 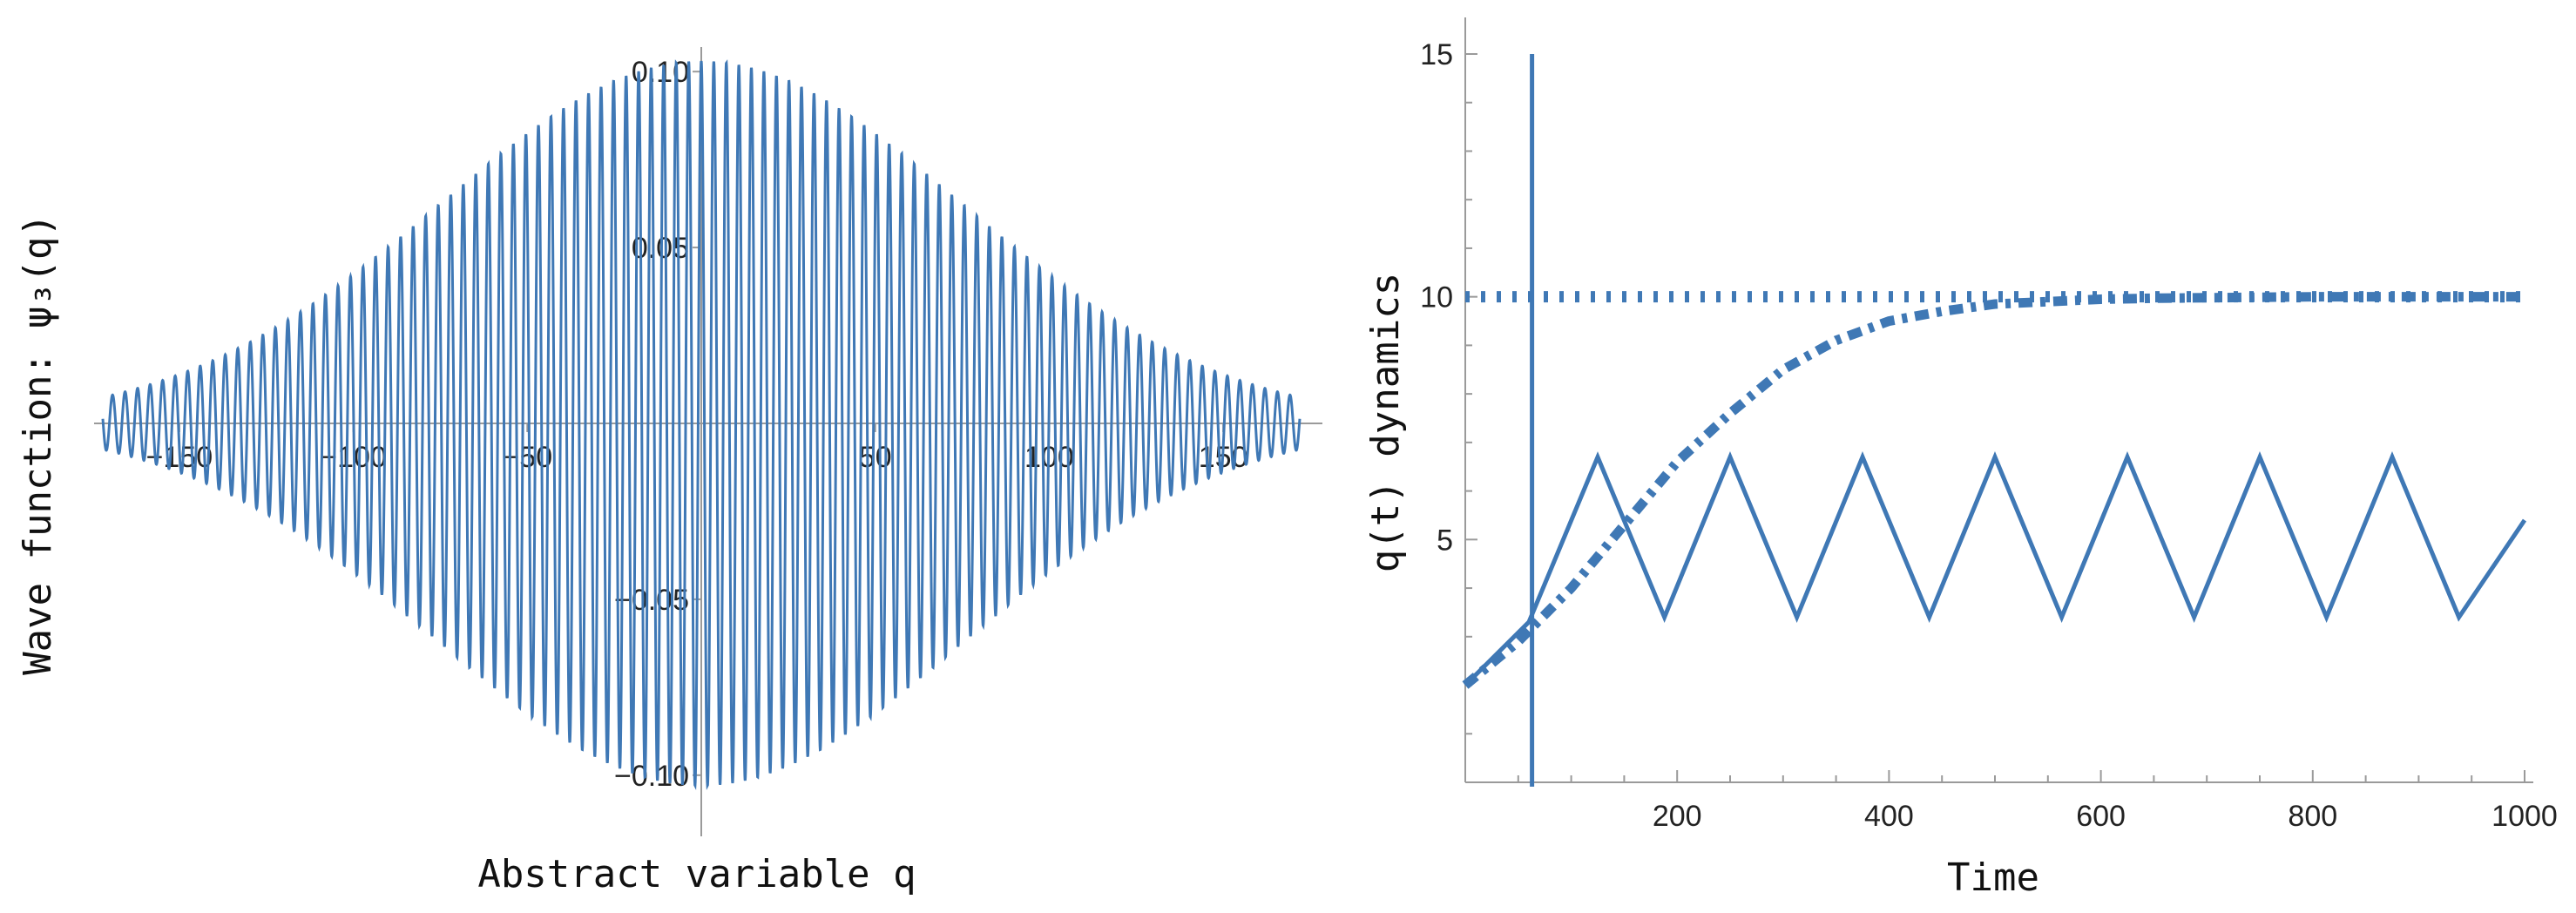 I want to click on right-x-axis-label: Time, so click(x=1993, y=878).